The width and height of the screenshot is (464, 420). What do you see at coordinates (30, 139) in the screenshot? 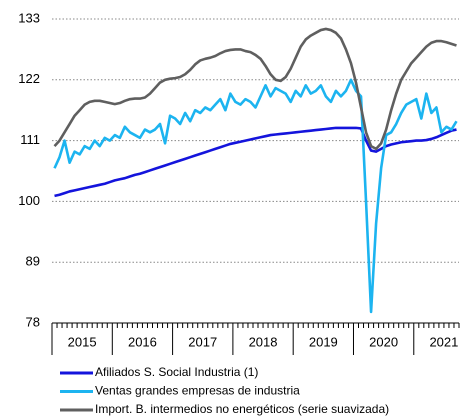
I see `y-tick-label: 111` at bounding box center [30, 139].